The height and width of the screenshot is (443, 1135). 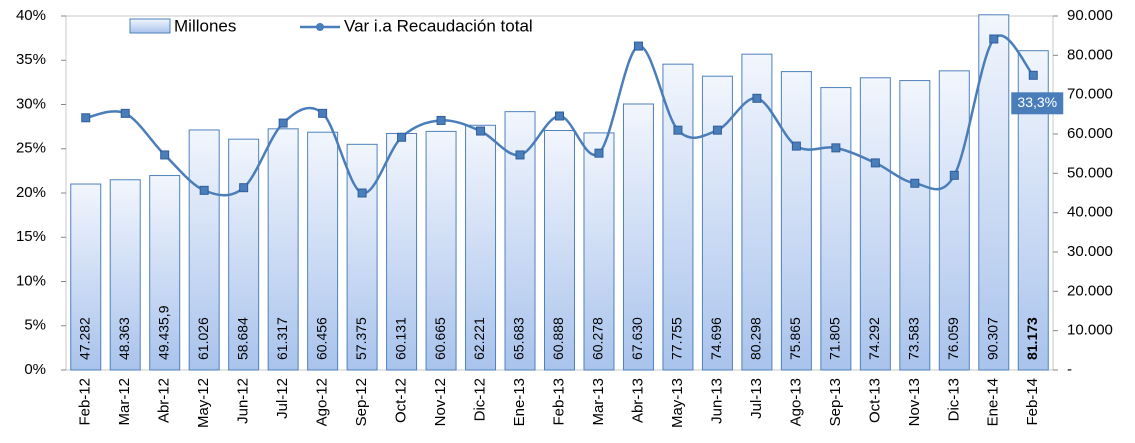 What do you see at coordinates (85, 402) in the screenshot?
I see `x-tick-label: Feb-12` at bounding box center [85, 402].